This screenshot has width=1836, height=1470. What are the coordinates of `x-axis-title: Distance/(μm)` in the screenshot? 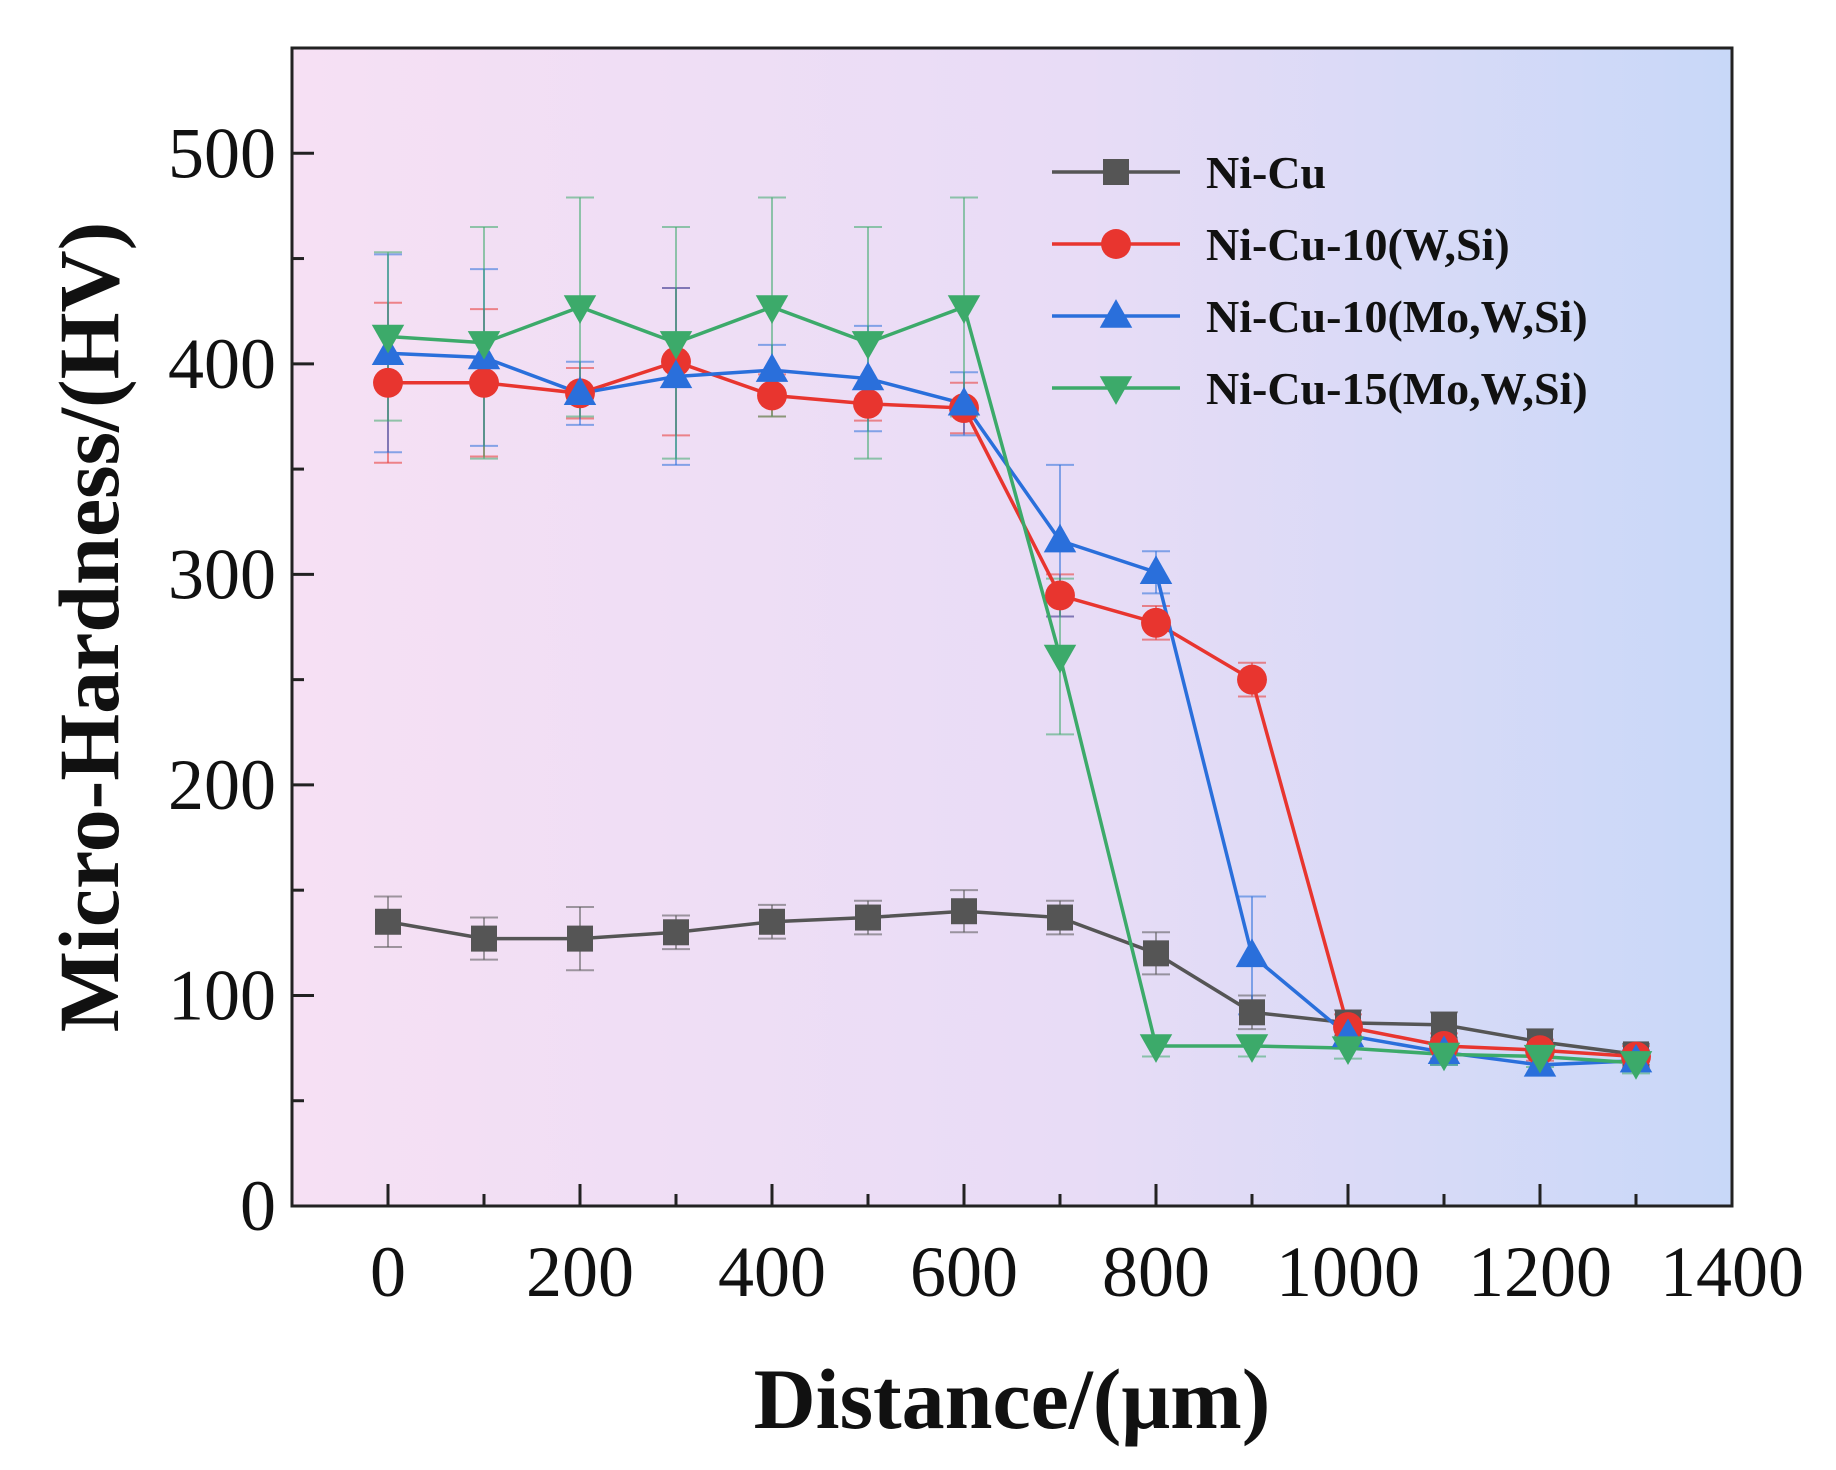 It's located at (1012, 1399).